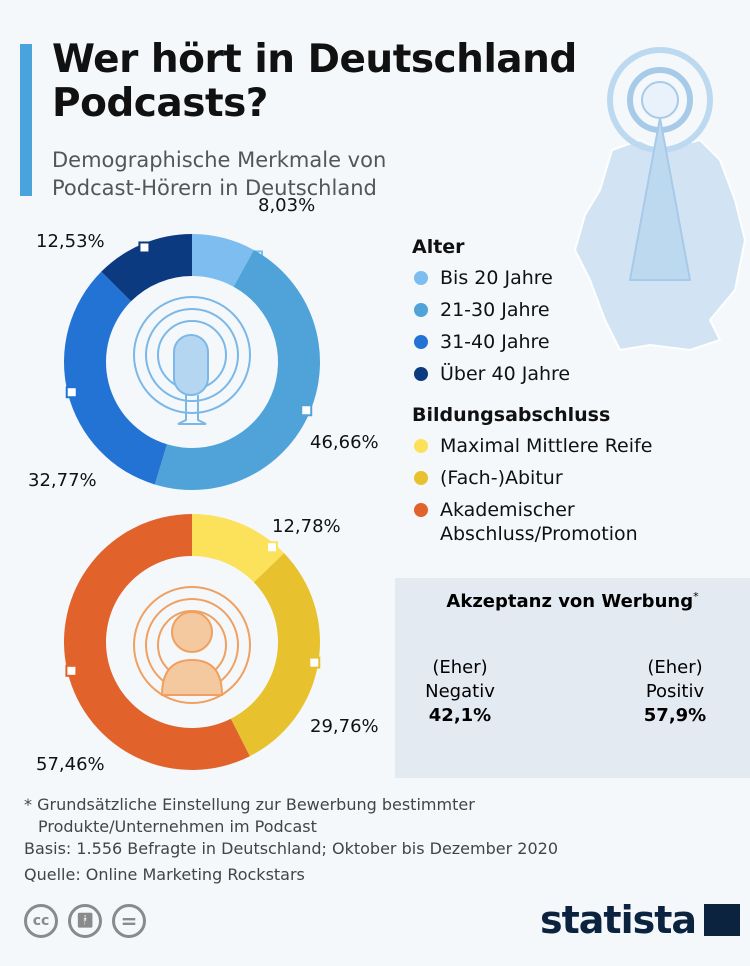 The height and width of the screenshot is (966, 750). I want to click on legend-item: Maximal Mittlere Reife, so click(532, 446).